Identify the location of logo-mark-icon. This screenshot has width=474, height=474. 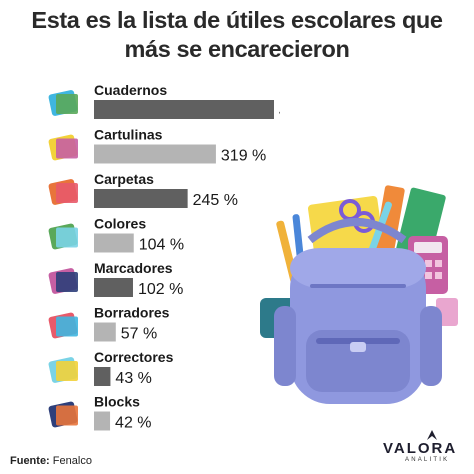
(432, 435).